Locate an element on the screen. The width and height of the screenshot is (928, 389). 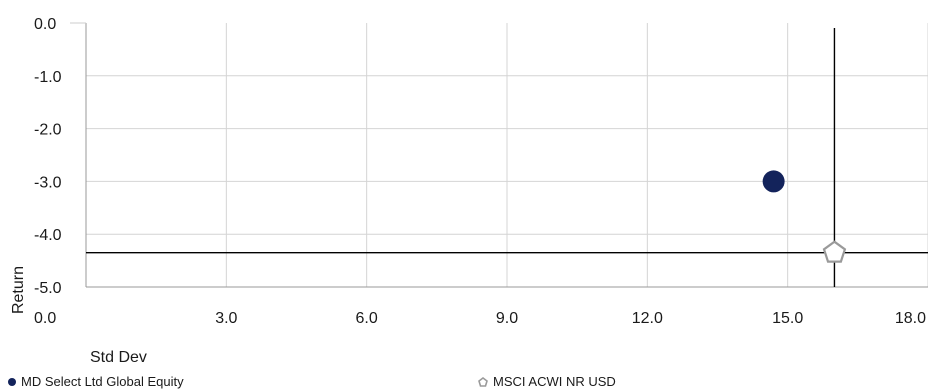
pentagon-marker-icon is located at coordinates (483, 381).